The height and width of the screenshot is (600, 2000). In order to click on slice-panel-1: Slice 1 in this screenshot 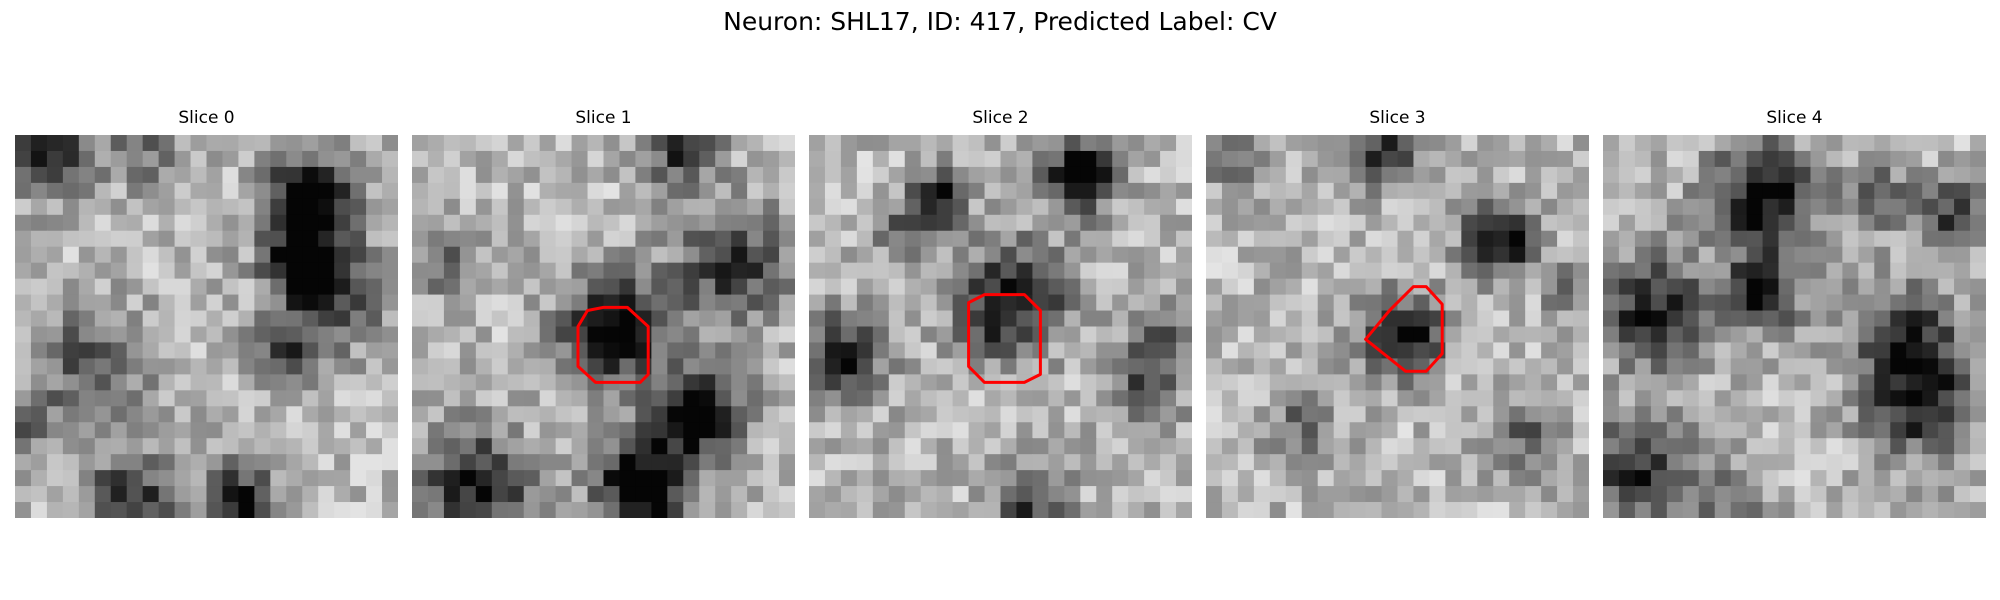, I will do `click(603, 312)`.